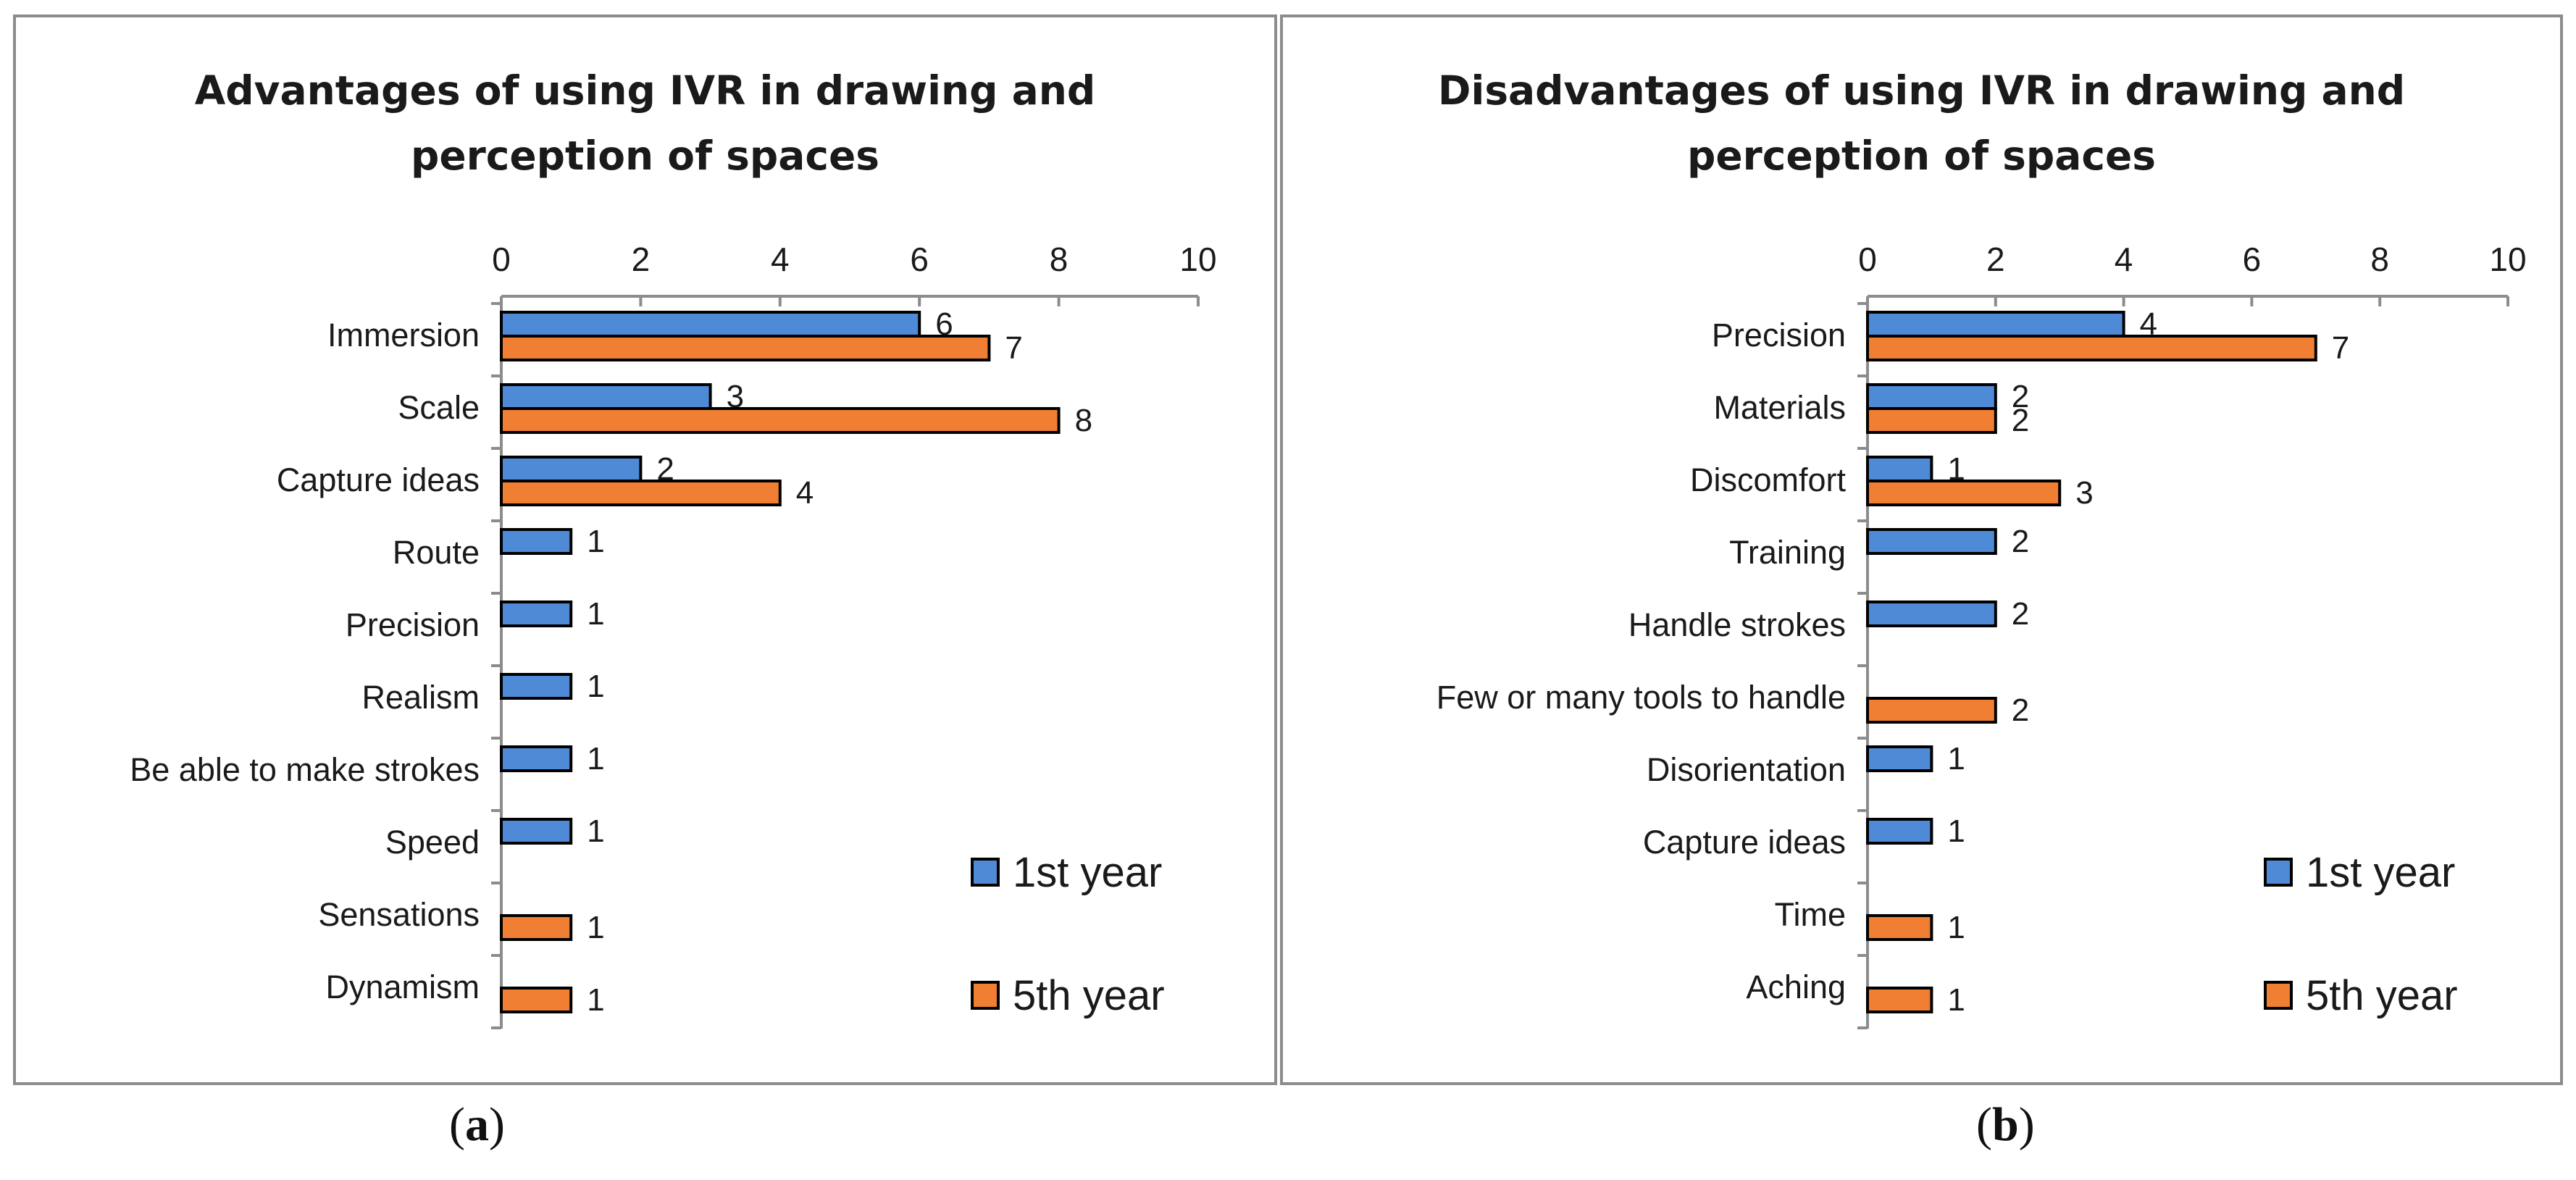  What do you see at coordinates (645, 90) in the screenshot?
I see `chart-title-line-1: Advantages of using IVR in drawing and` at bounding box center [645, 90].